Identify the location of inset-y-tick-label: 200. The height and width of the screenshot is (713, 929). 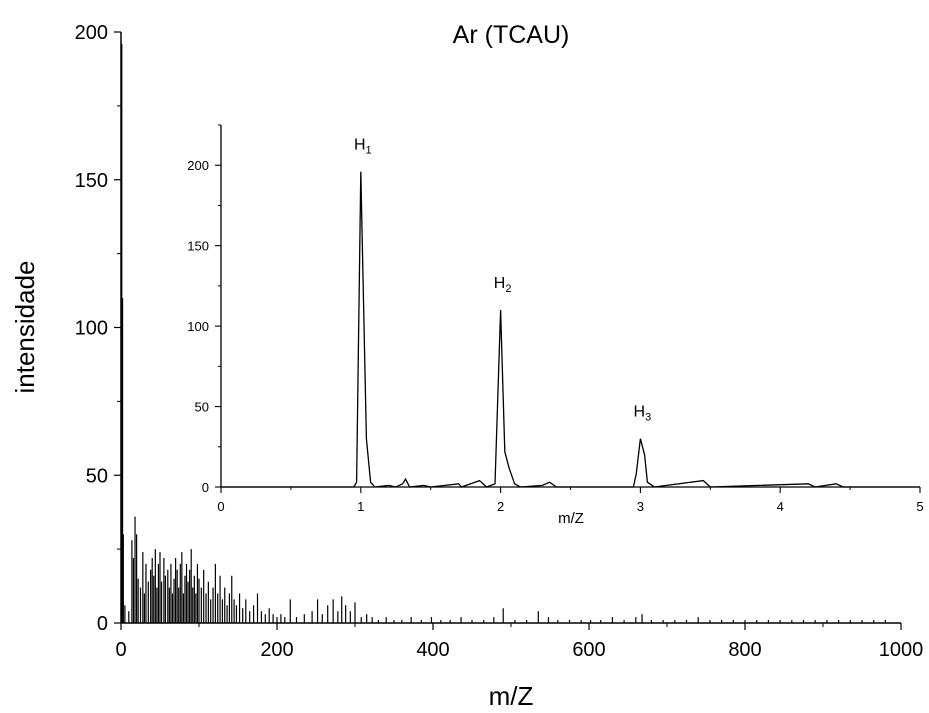
(198, 165).